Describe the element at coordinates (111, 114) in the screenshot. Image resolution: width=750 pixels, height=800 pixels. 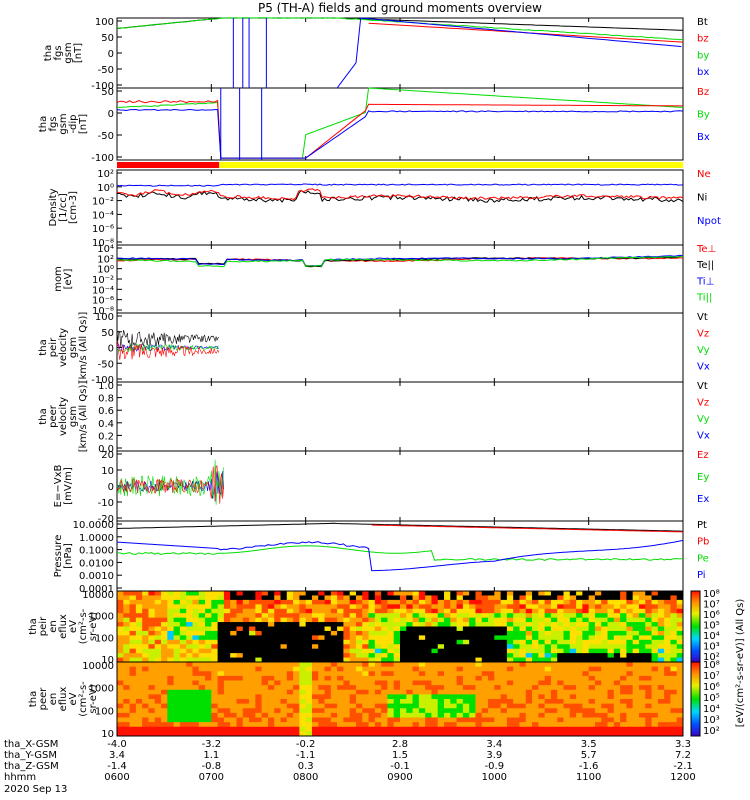
I see `ytick-label: 0` at that location.